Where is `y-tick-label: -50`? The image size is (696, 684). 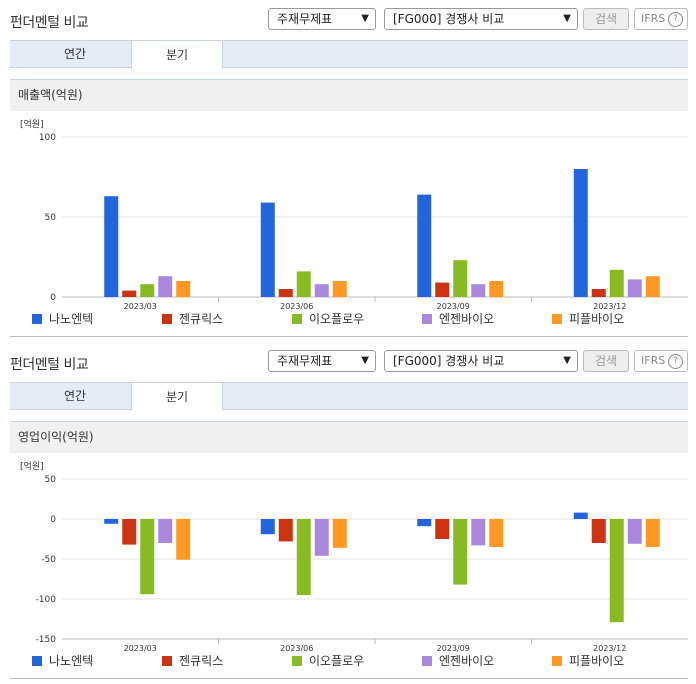 y-tick-label: -50 is located at coordinates (48, 560).